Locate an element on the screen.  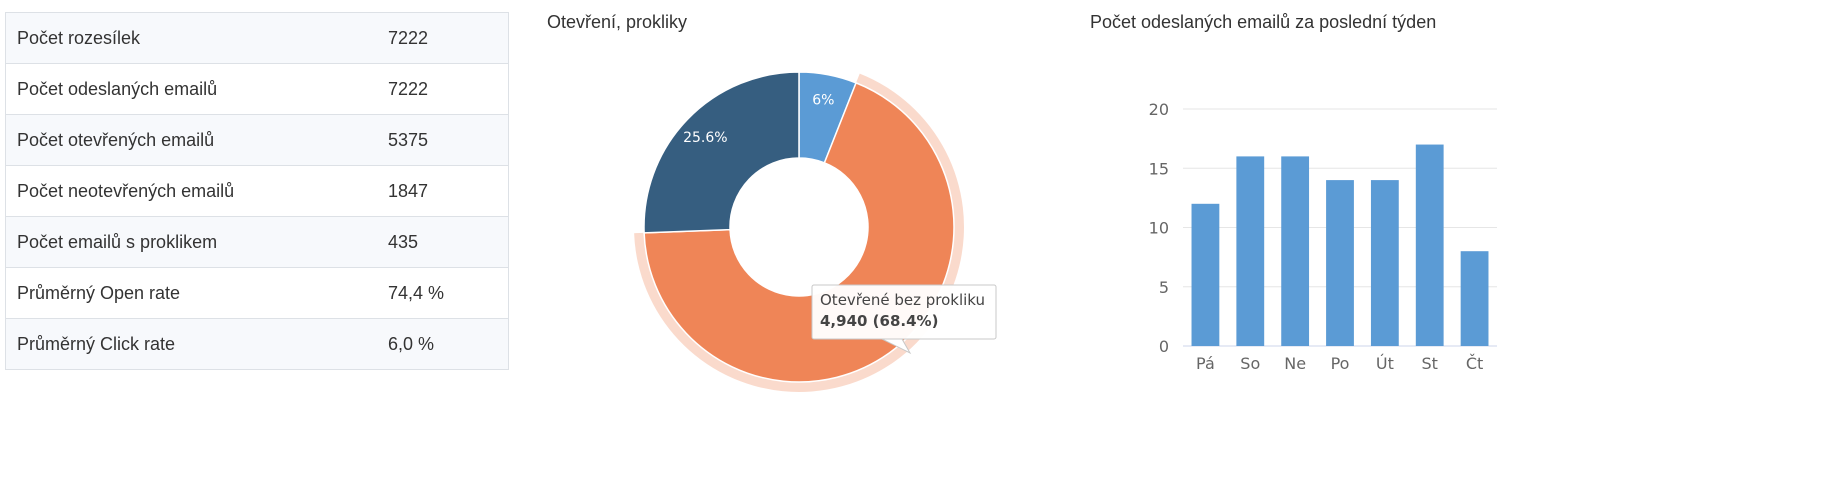
stats-label: Počet odeslaných emailů is located at coordinates (117, 88).